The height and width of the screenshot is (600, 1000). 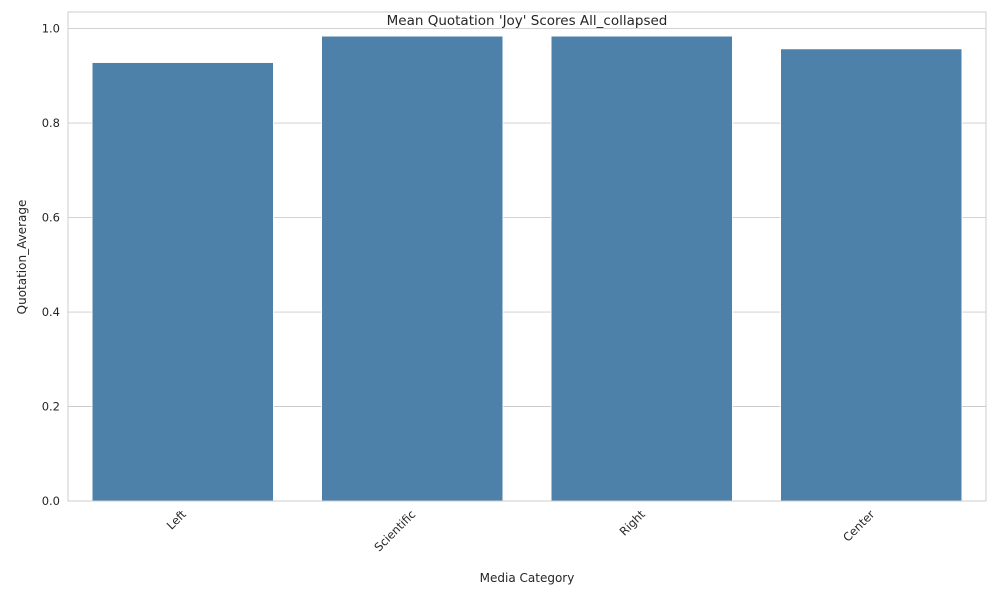 I want to click on y-tick-label: 0.4, so click(x=51, y=312).